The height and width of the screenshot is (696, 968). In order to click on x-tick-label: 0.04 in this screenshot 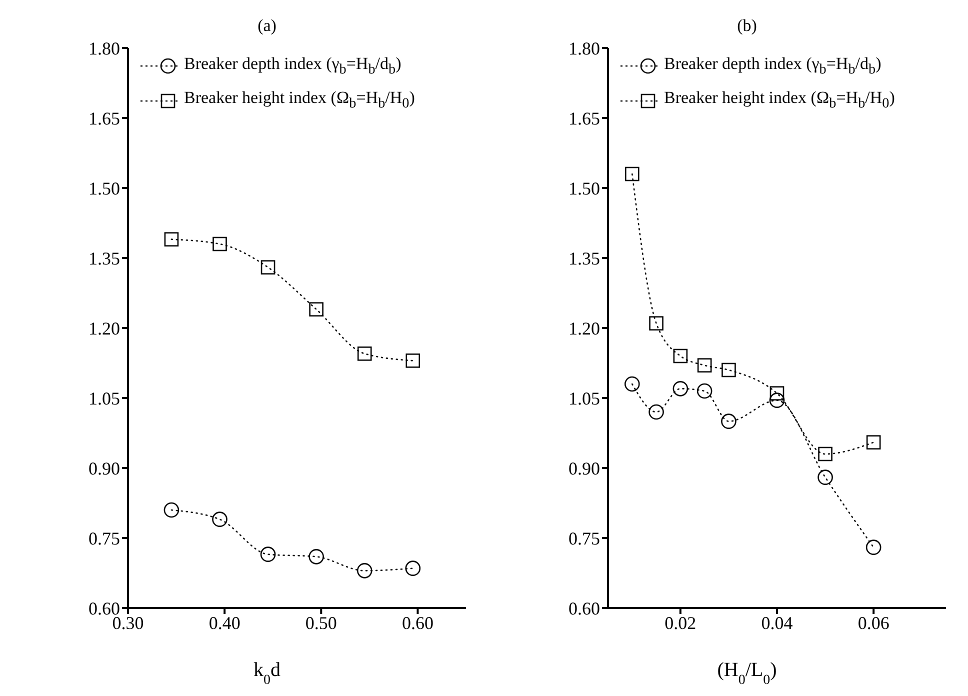, I will do `click(777, 622)`.